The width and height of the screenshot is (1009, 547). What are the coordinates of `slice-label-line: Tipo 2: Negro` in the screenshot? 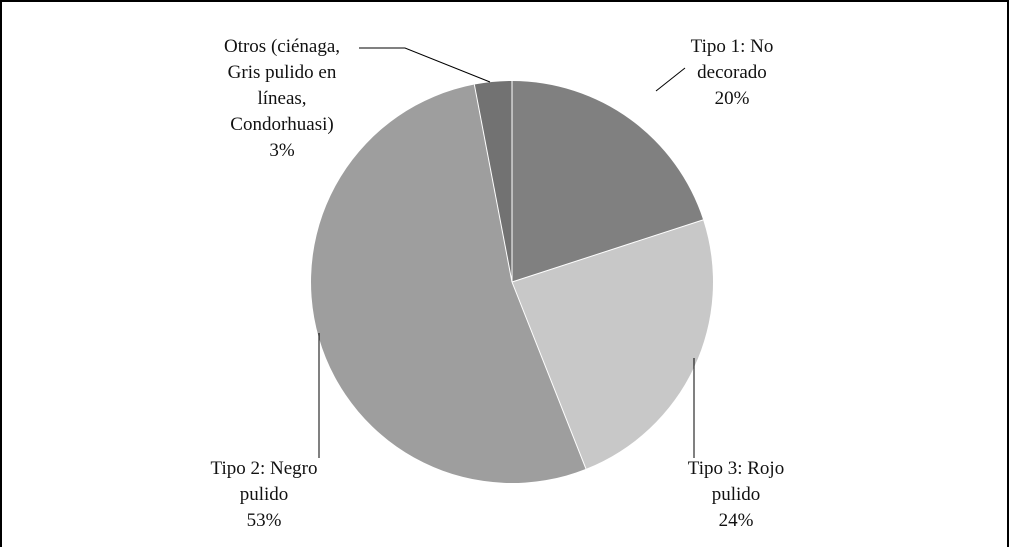 It's located at (264, 468).